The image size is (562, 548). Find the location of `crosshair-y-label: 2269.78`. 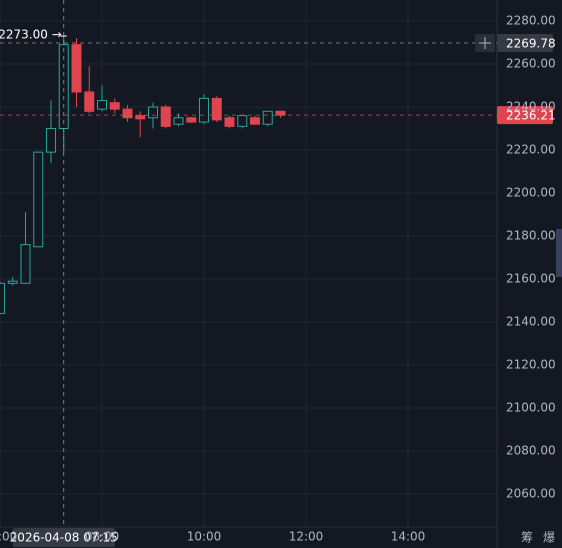

crosshair-y-label: 2269.78 is located at coordinates (531, 43).